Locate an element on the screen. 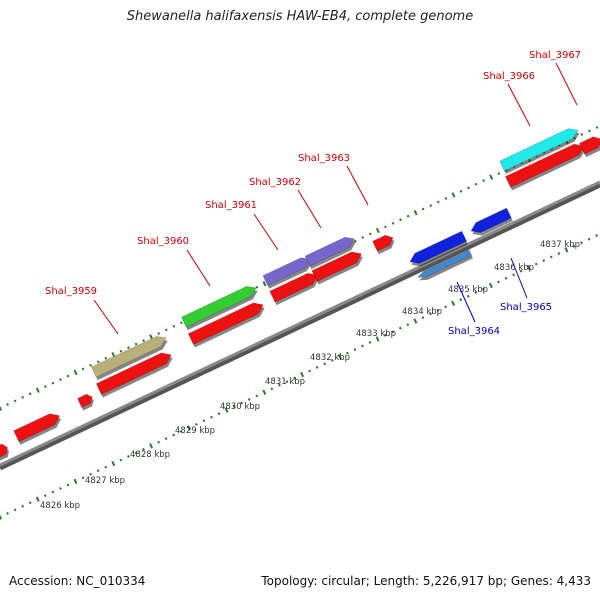  kbp-label: 4826 kbp is located at coordinates (60, 506).